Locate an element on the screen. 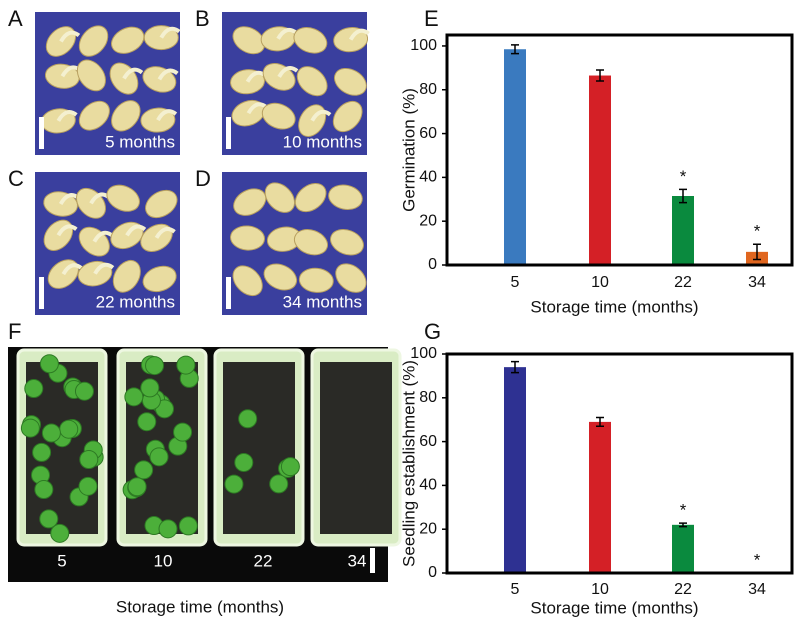 The height and width of the screenshot is (623, 800). x-tick-label: 22 is located at coordinates (683, 589).